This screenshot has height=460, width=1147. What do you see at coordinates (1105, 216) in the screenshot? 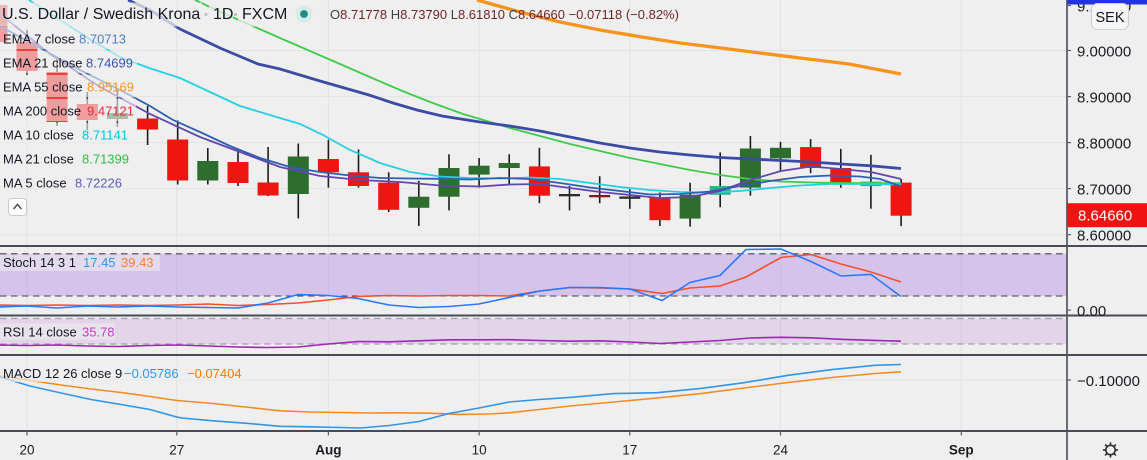
I see `svg-text: 8.64660` at bounding box center [1105, 216].